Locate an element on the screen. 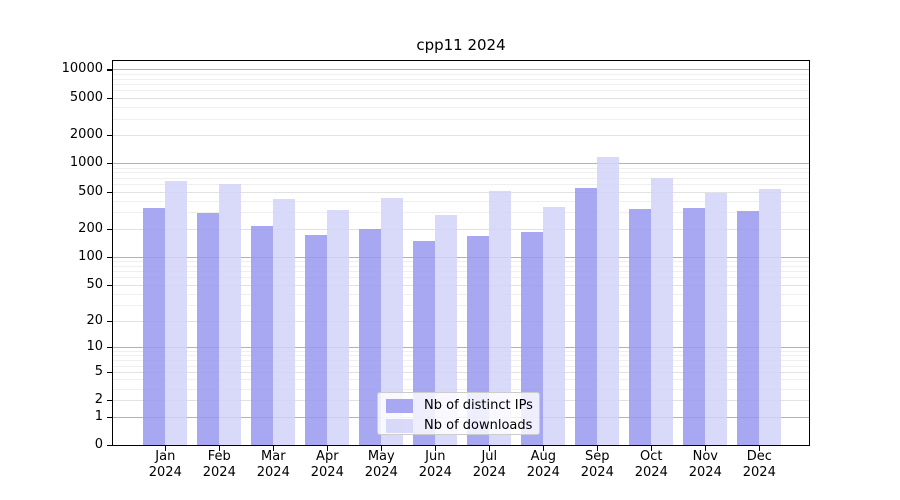 The width and height of the screenshot is (900, 500). bar-downloads-aug is located at coordinates (554, 326).